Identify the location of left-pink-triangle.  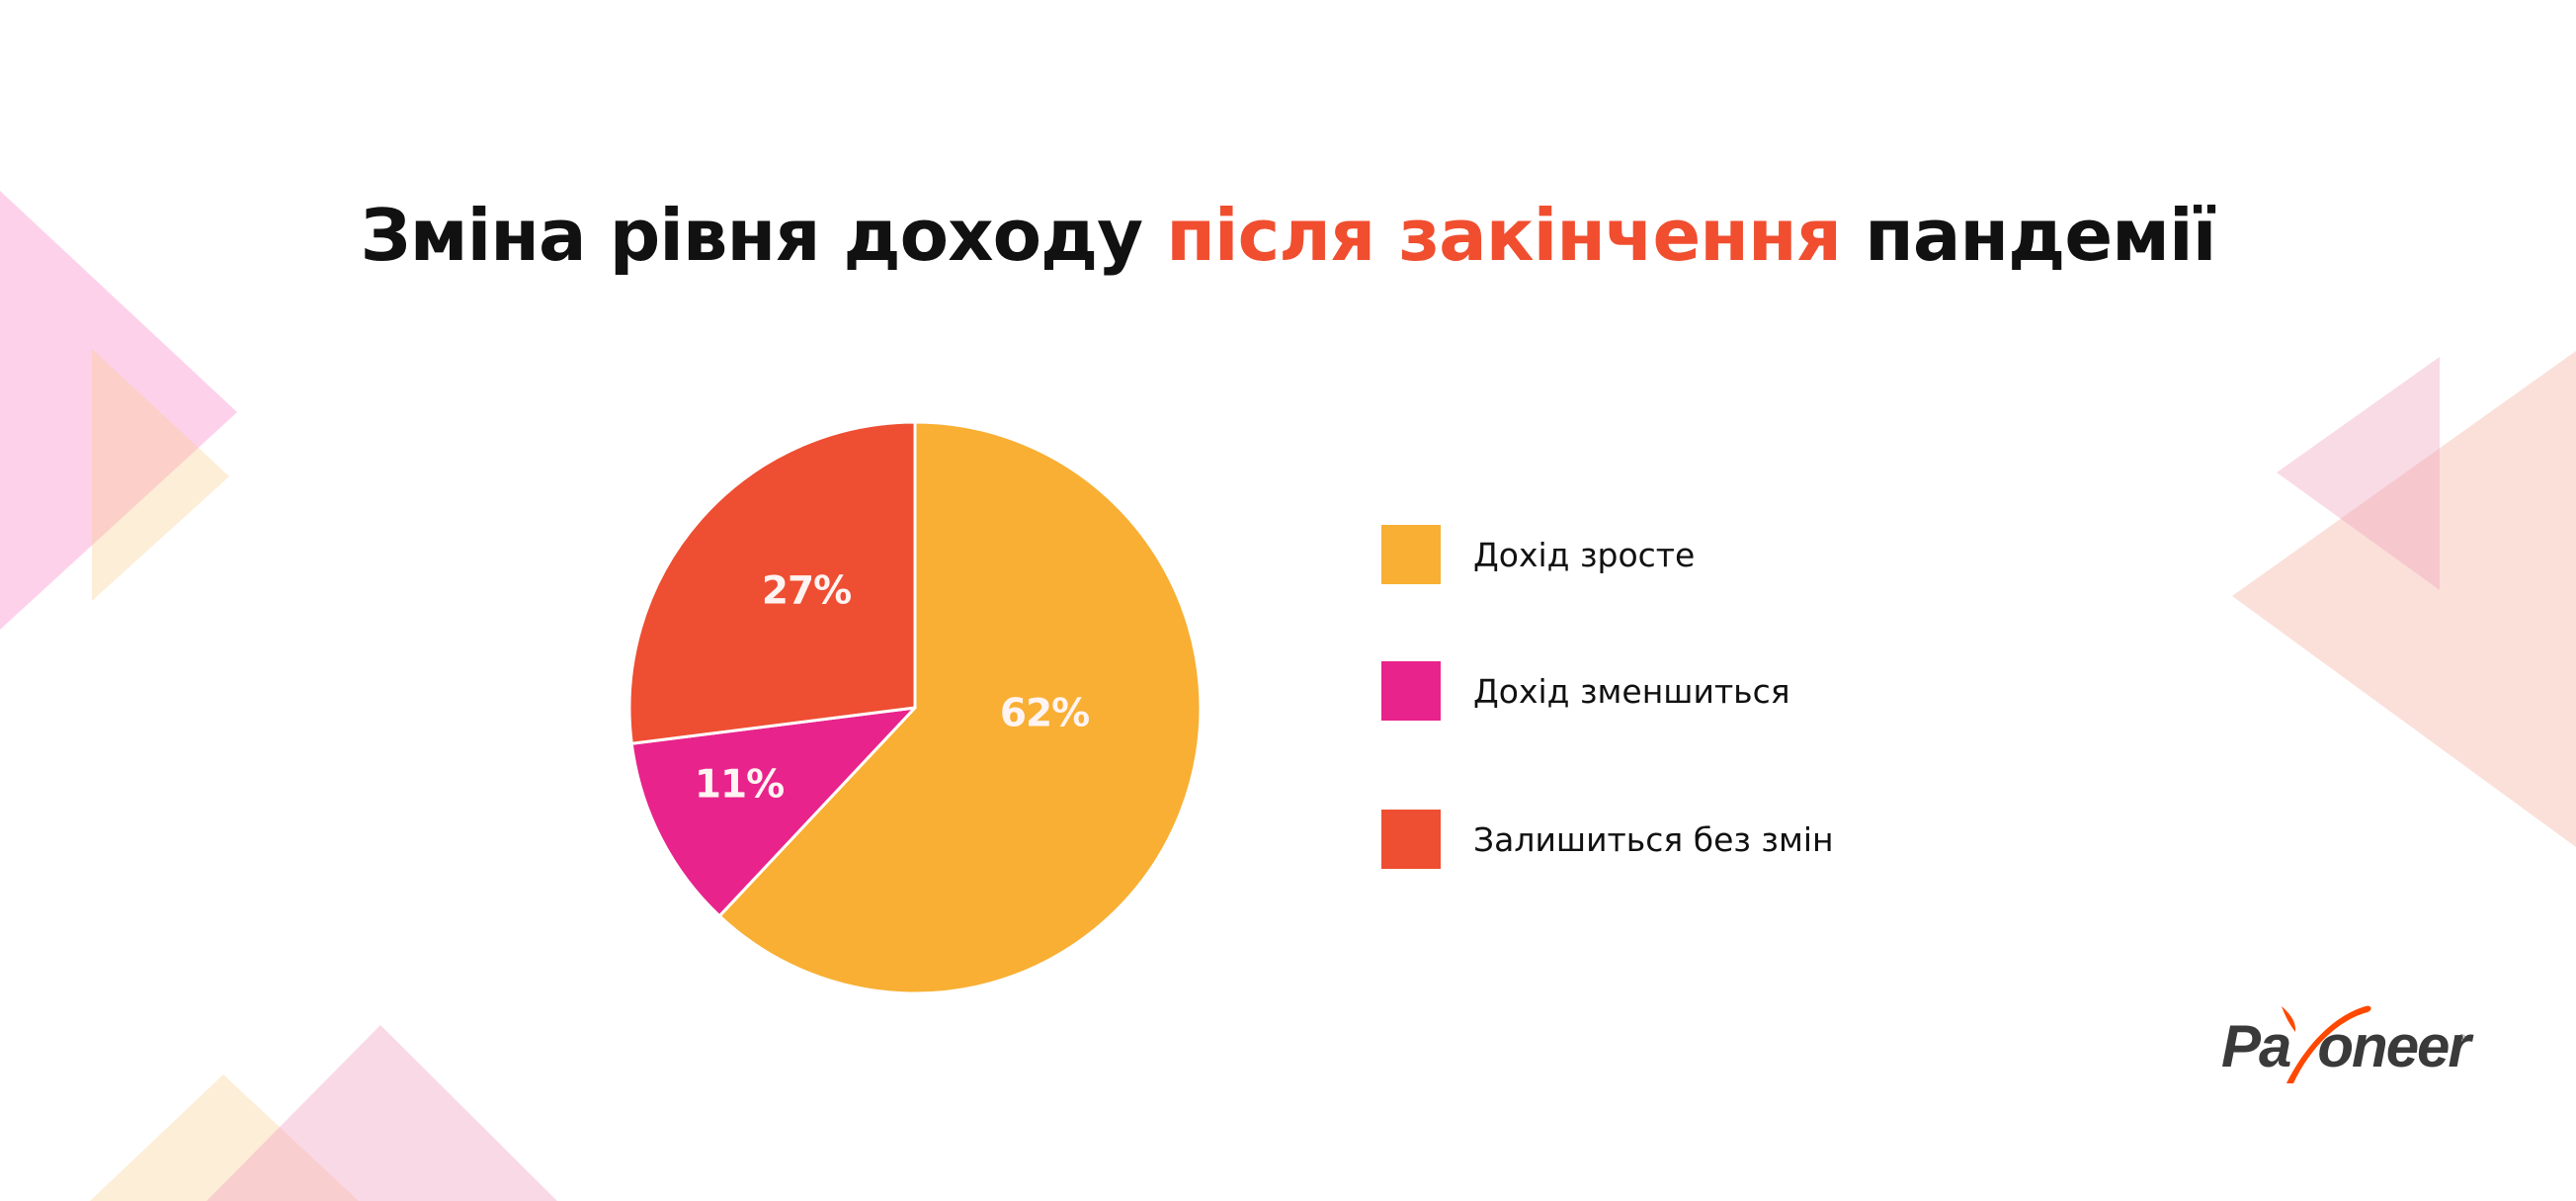
(118, 411).